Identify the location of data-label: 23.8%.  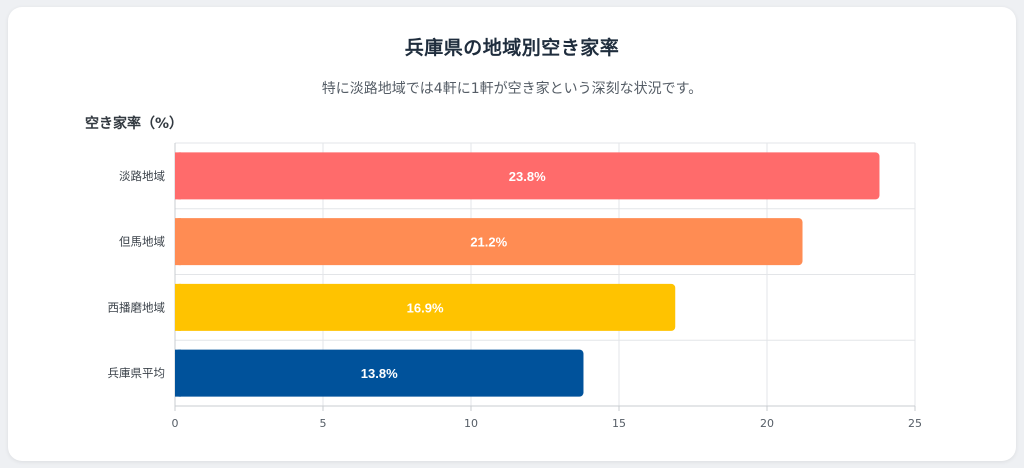
(527, 176).